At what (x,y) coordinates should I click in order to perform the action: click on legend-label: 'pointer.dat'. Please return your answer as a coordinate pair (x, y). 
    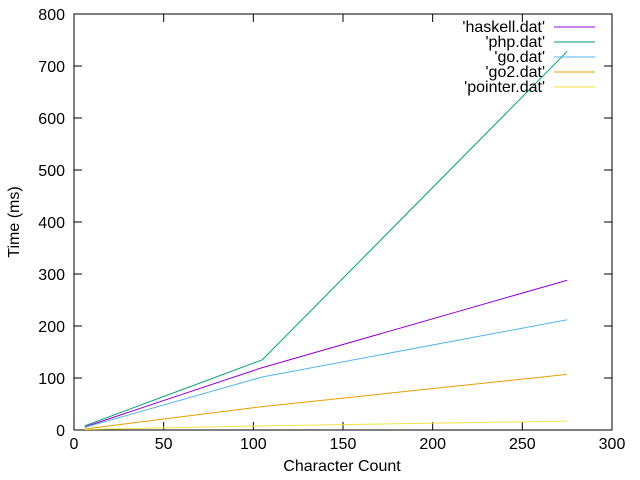
    Looking at the image, I should click on (504, 87).